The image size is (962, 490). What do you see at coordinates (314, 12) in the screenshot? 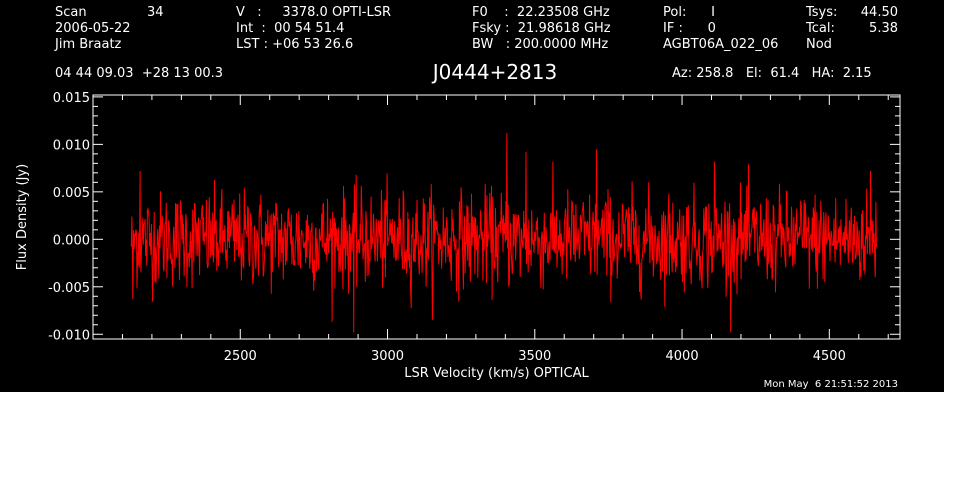
I see `velocity-info: V : 3378.0 OPTI-LSR` at bounding box center [314, 12].